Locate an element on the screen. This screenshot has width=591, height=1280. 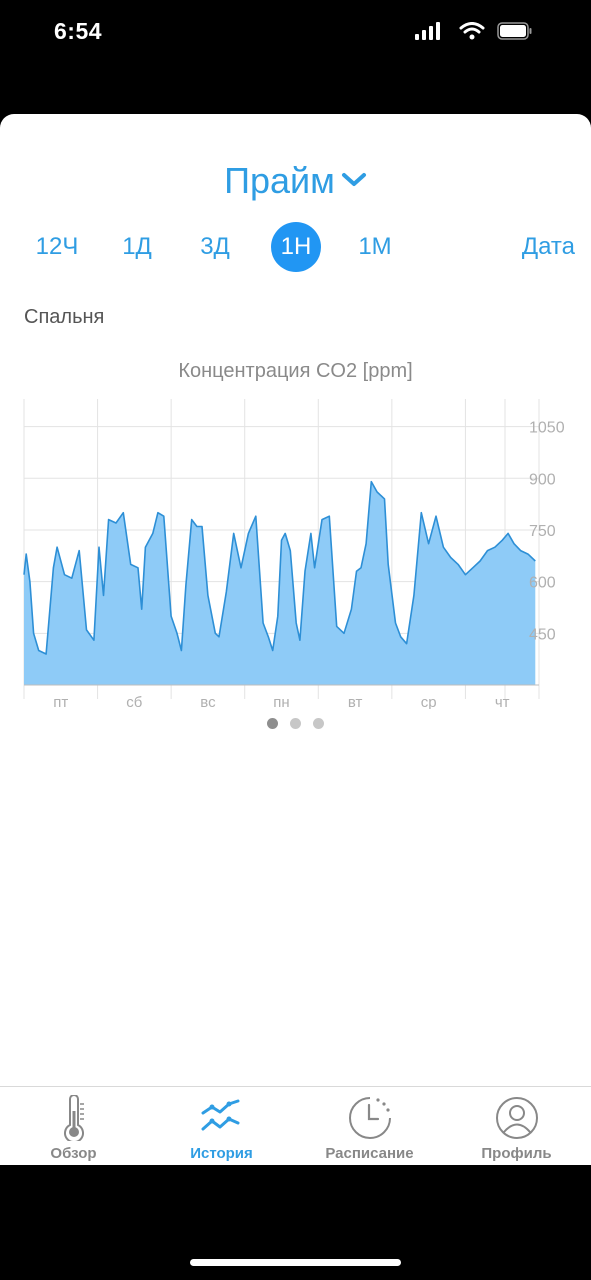
thermometer-icon is located at coordinates (73, 1118).